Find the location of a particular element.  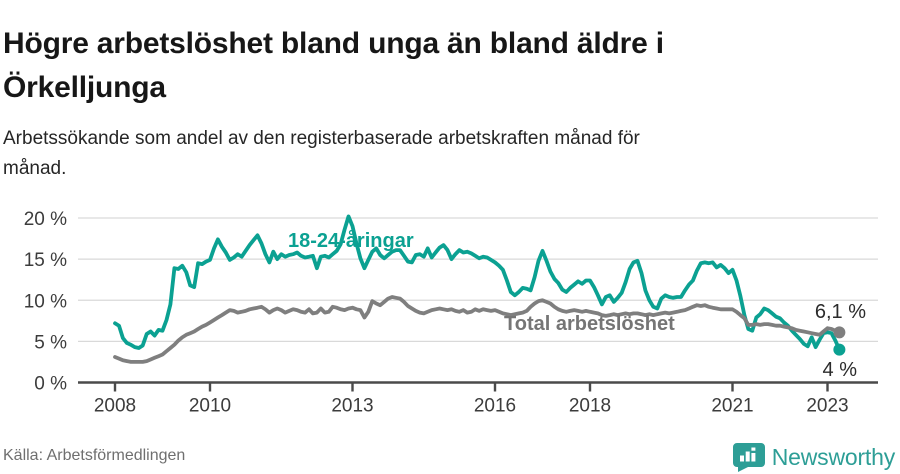

x-tick-label-2008: 2008 is located at coordinates (115, 406).